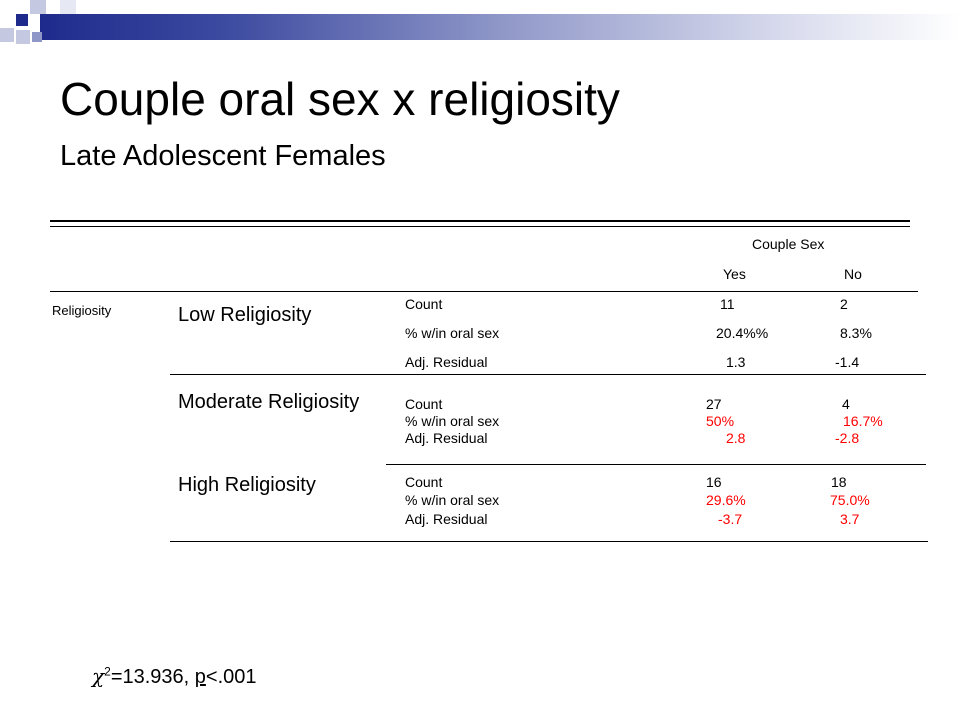 Image resolution: width=960 pixels, height=720 pixels. What do you see at coordinates (340, 99) in the screenshot?
I see `slide-title: Couple oral sex x religiosity` at bounding box center [340, 99].